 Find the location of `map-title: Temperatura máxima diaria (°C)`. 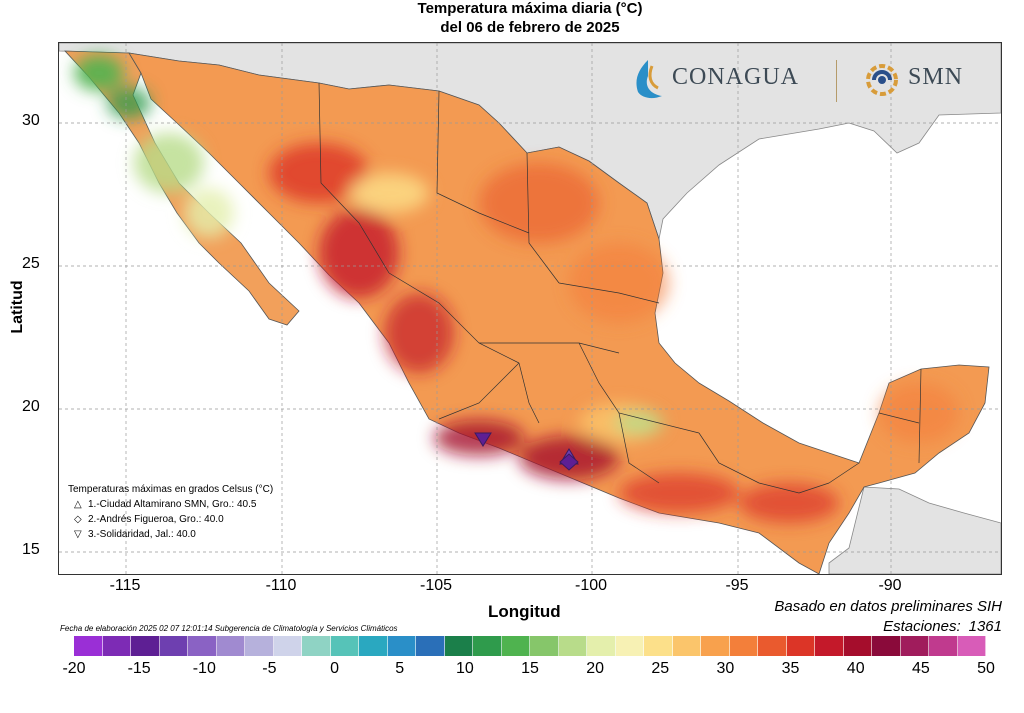

map-title: Temperatura máxima diaria (°C) is located at coordinates (530, 8).